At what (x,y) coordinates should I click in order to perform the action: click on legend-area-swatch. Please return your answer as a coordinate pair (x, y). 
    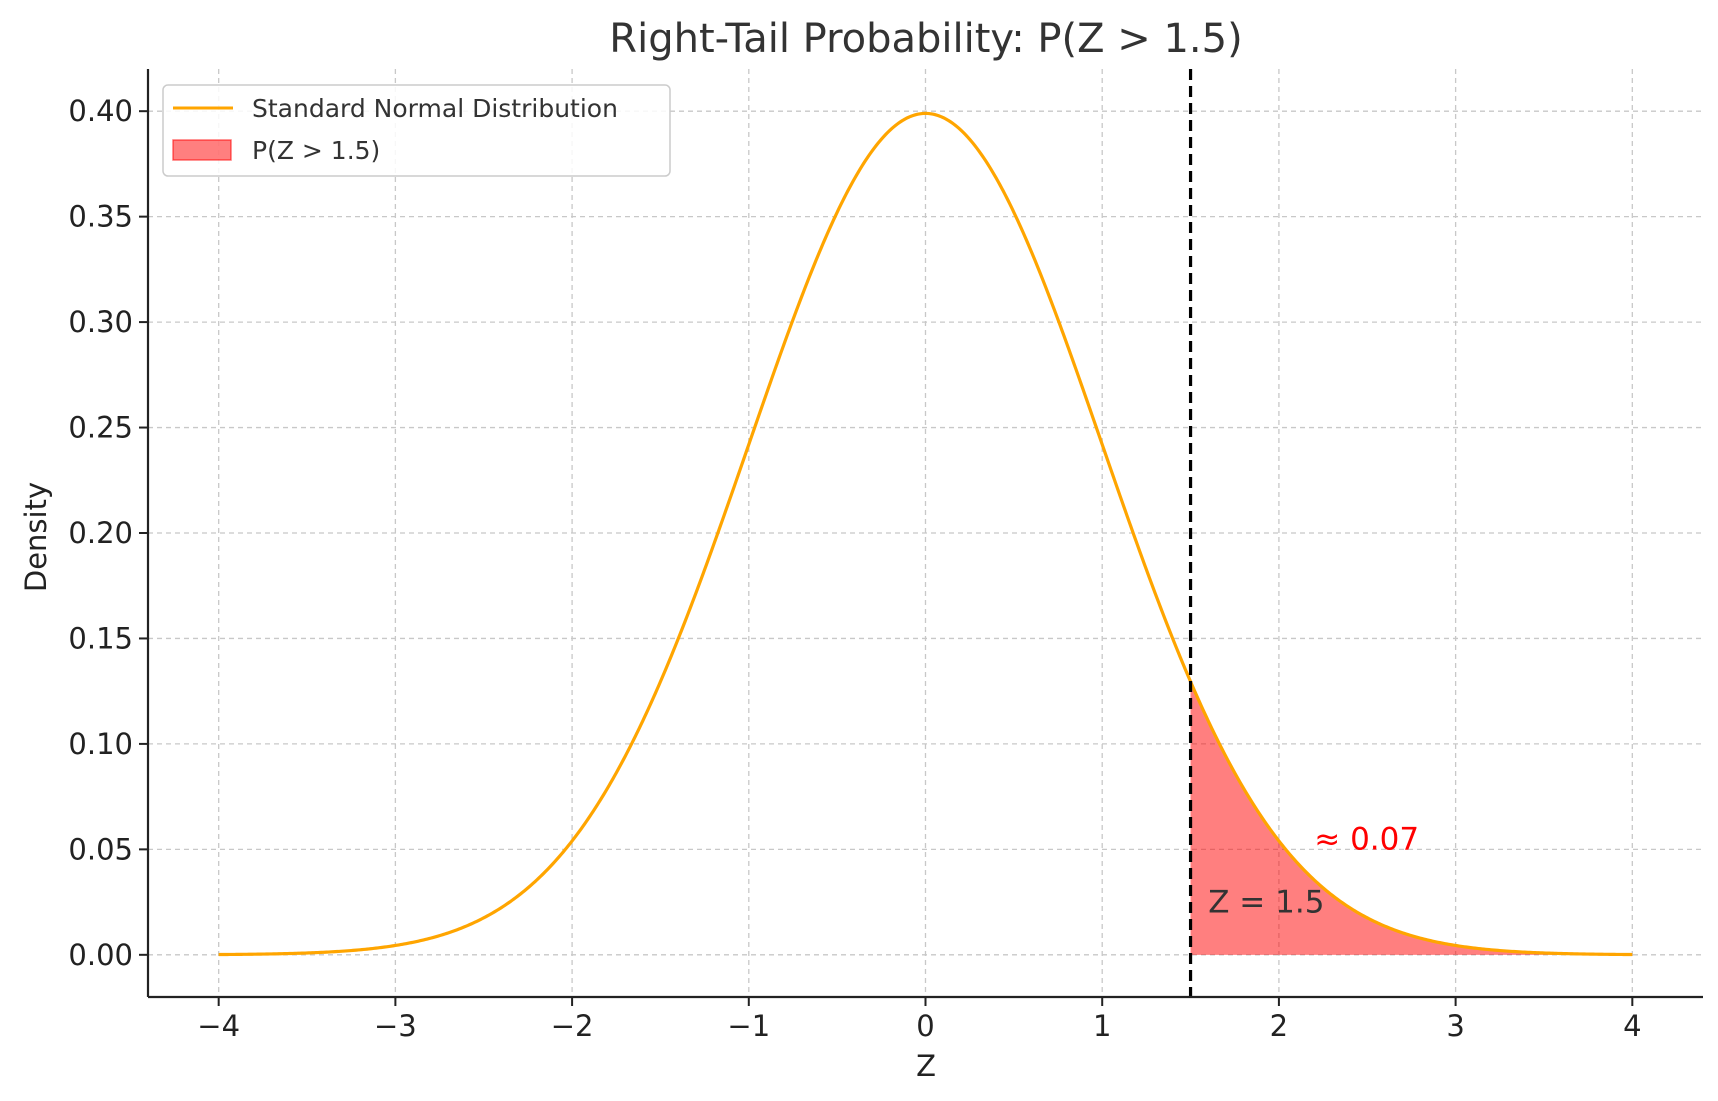
    Looking at the image, I should click on (202, 150).